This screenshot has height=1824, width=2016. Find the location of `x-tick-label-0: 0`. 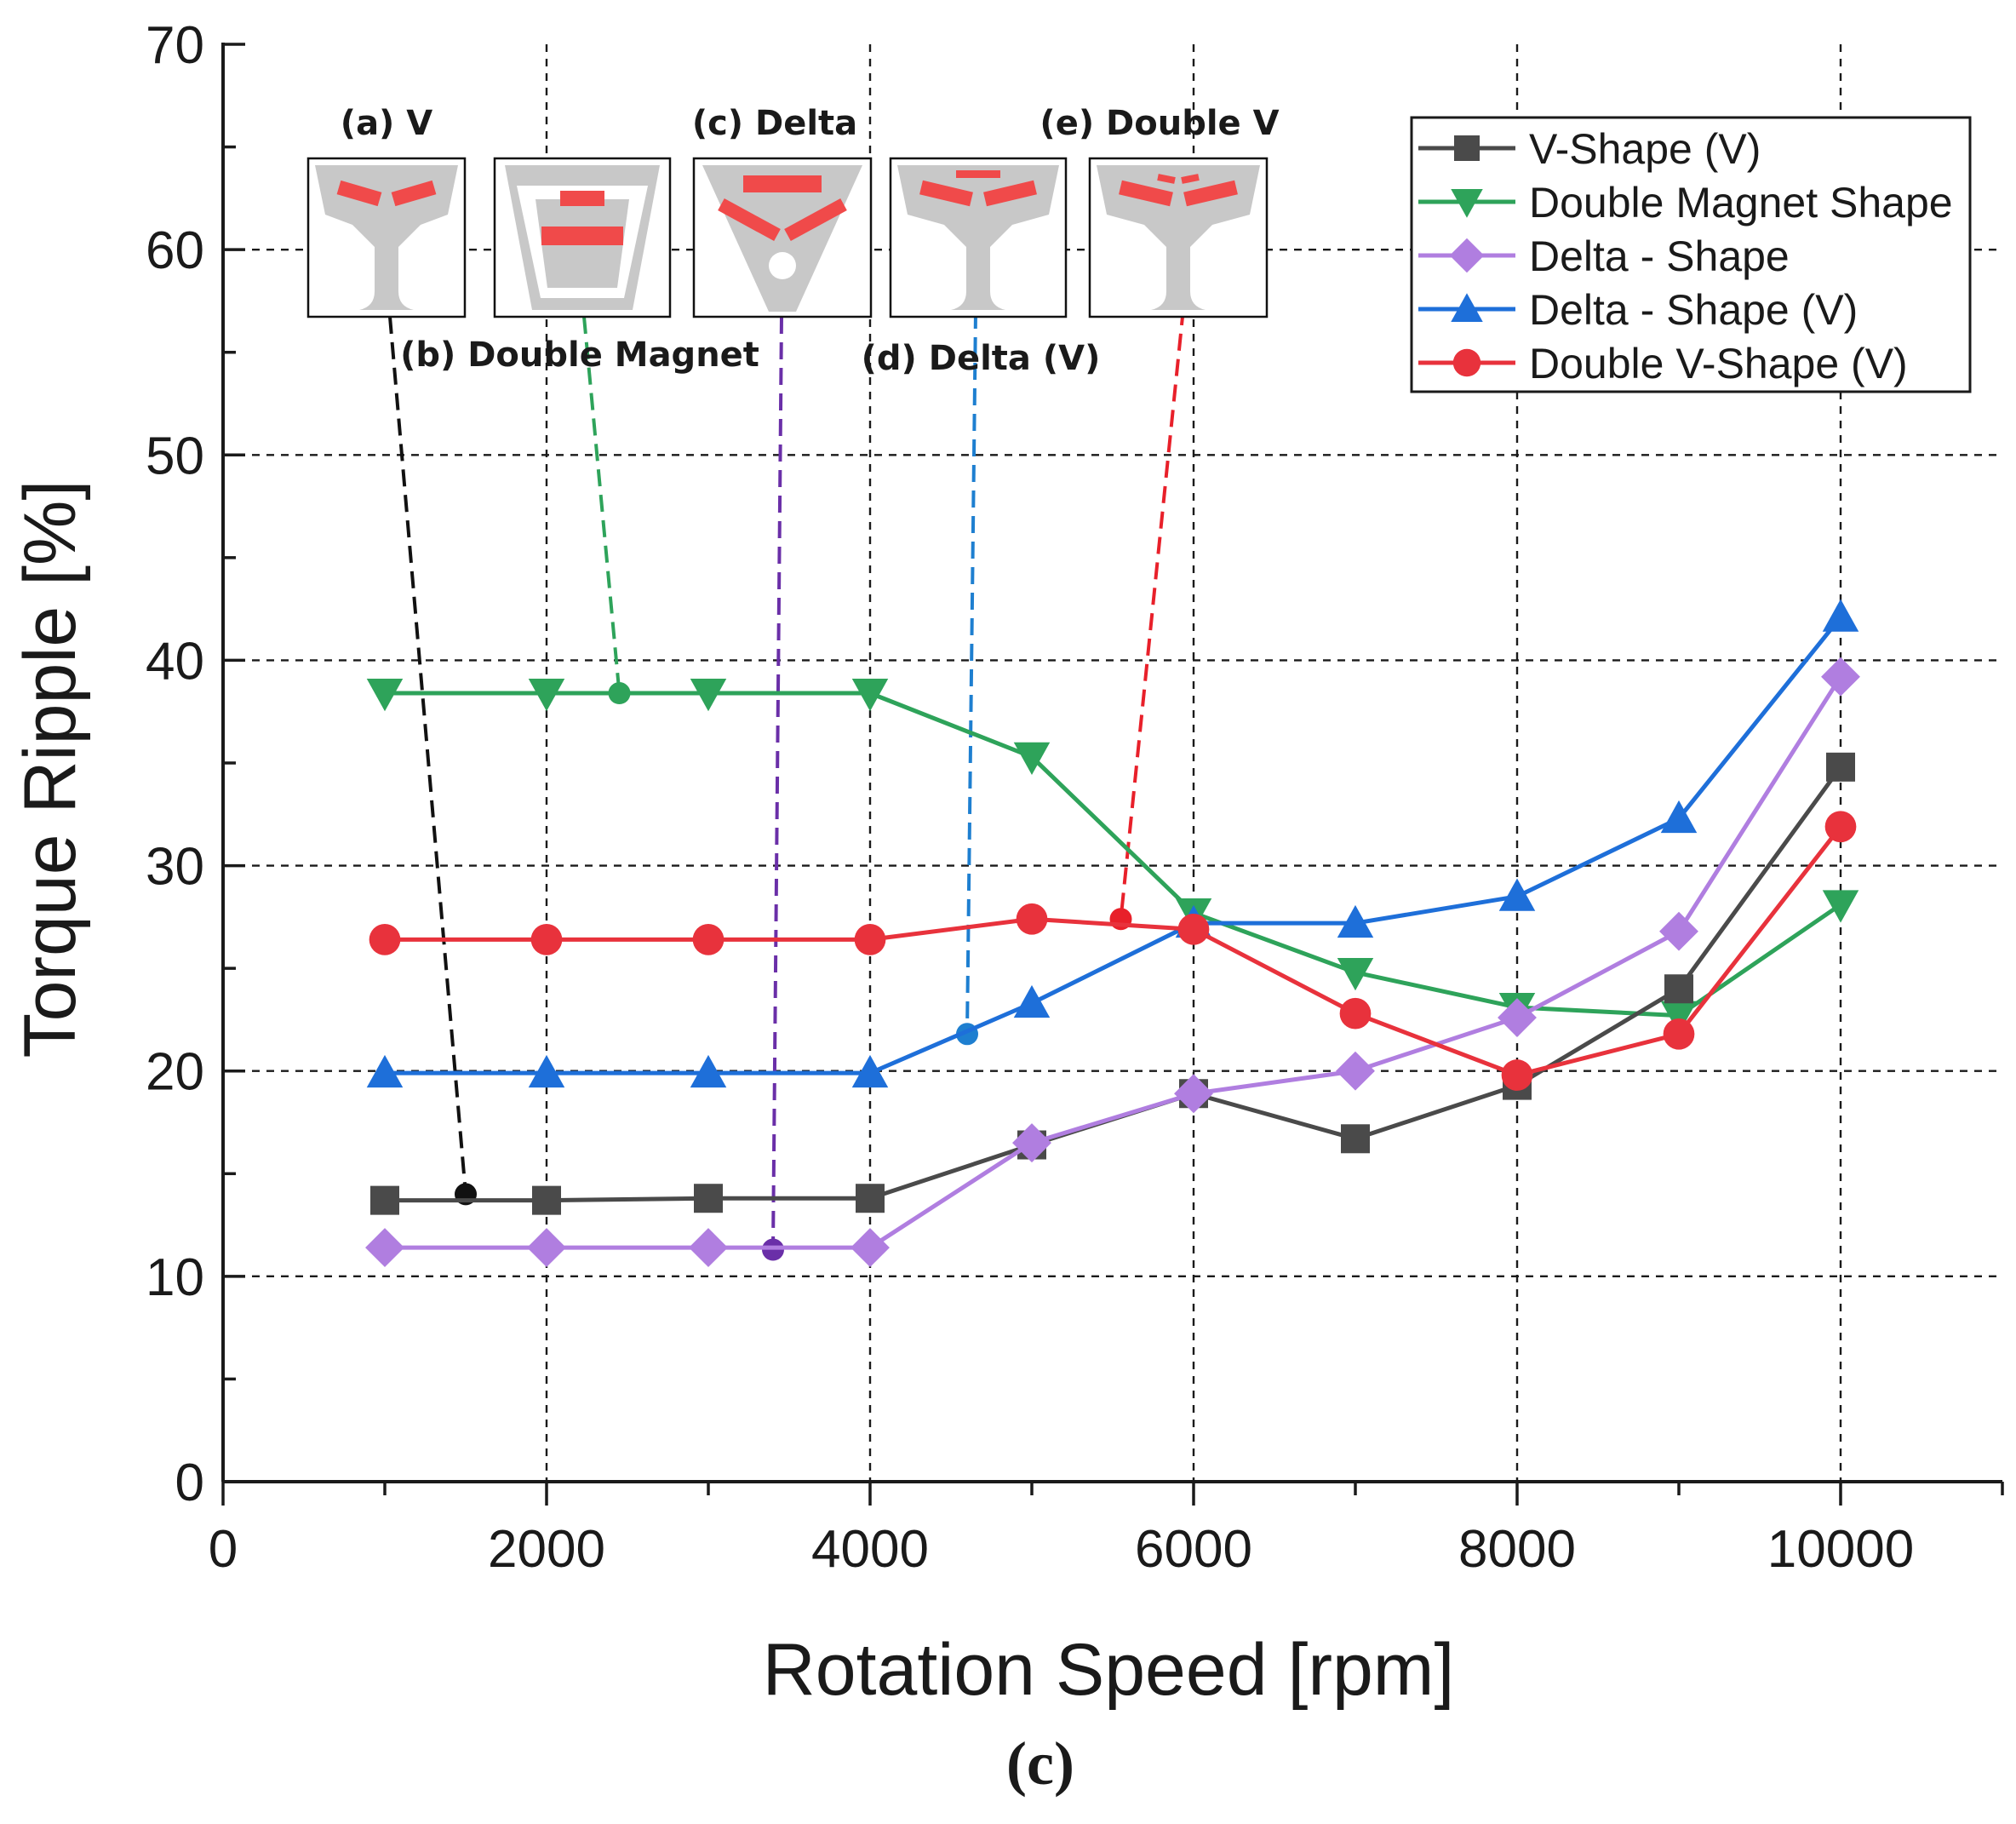

x-tick-label-0: 0 is located at coordinates (223, 1549).